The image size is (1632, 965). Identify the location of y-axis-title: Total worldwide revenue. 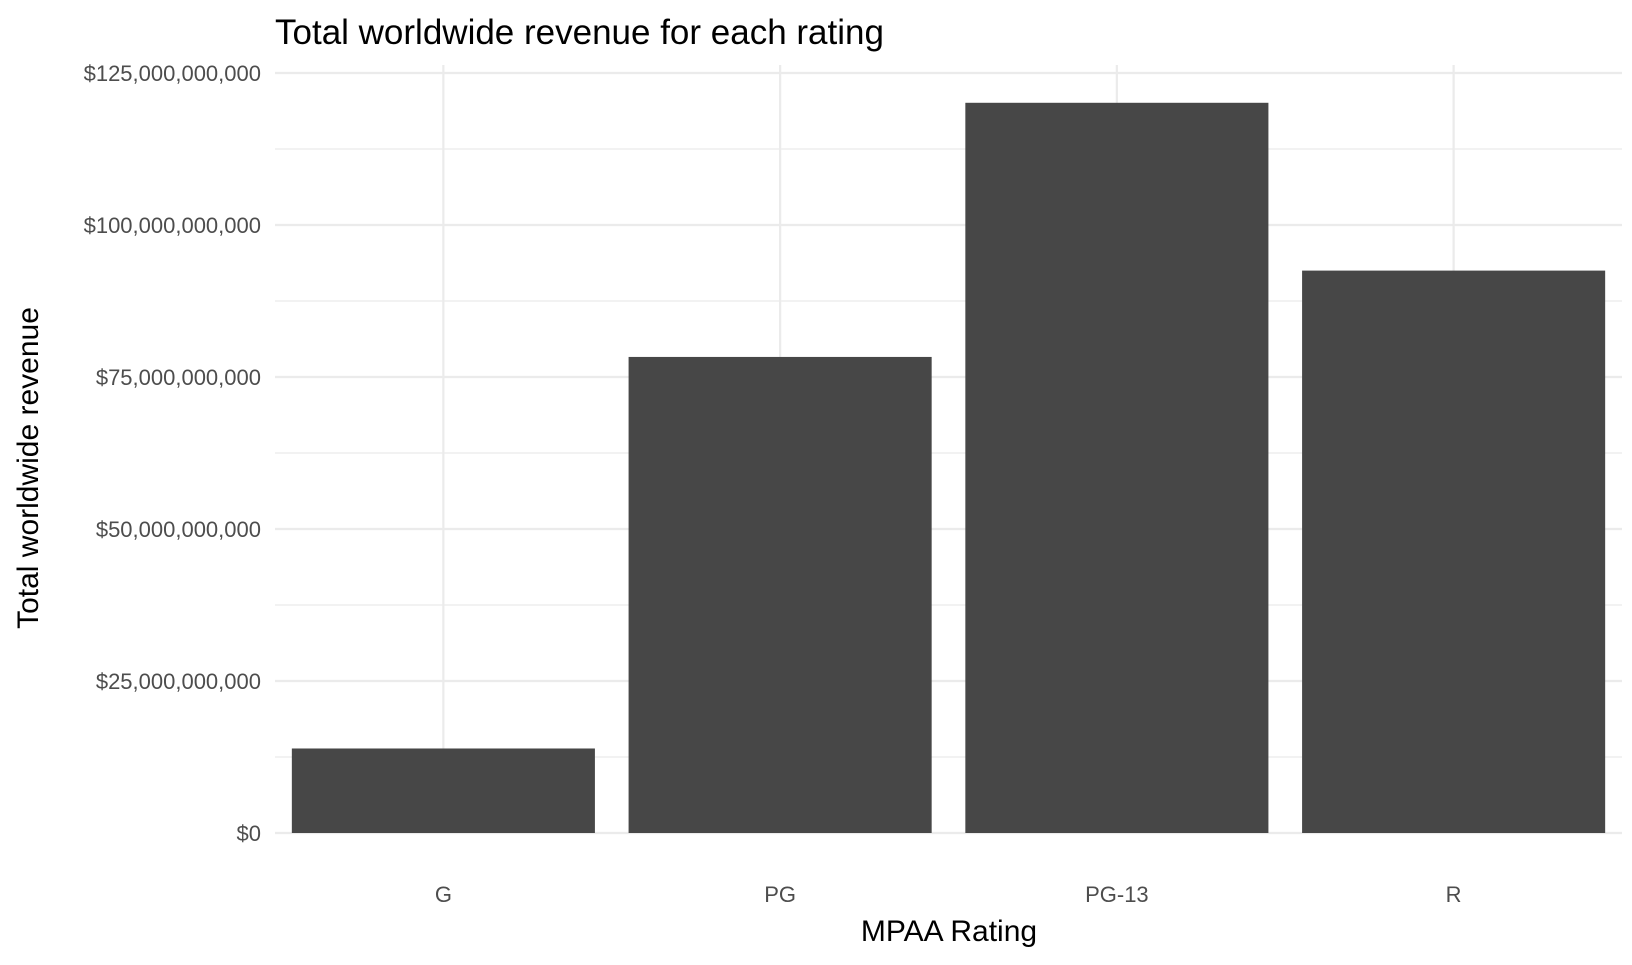
(28, 468).